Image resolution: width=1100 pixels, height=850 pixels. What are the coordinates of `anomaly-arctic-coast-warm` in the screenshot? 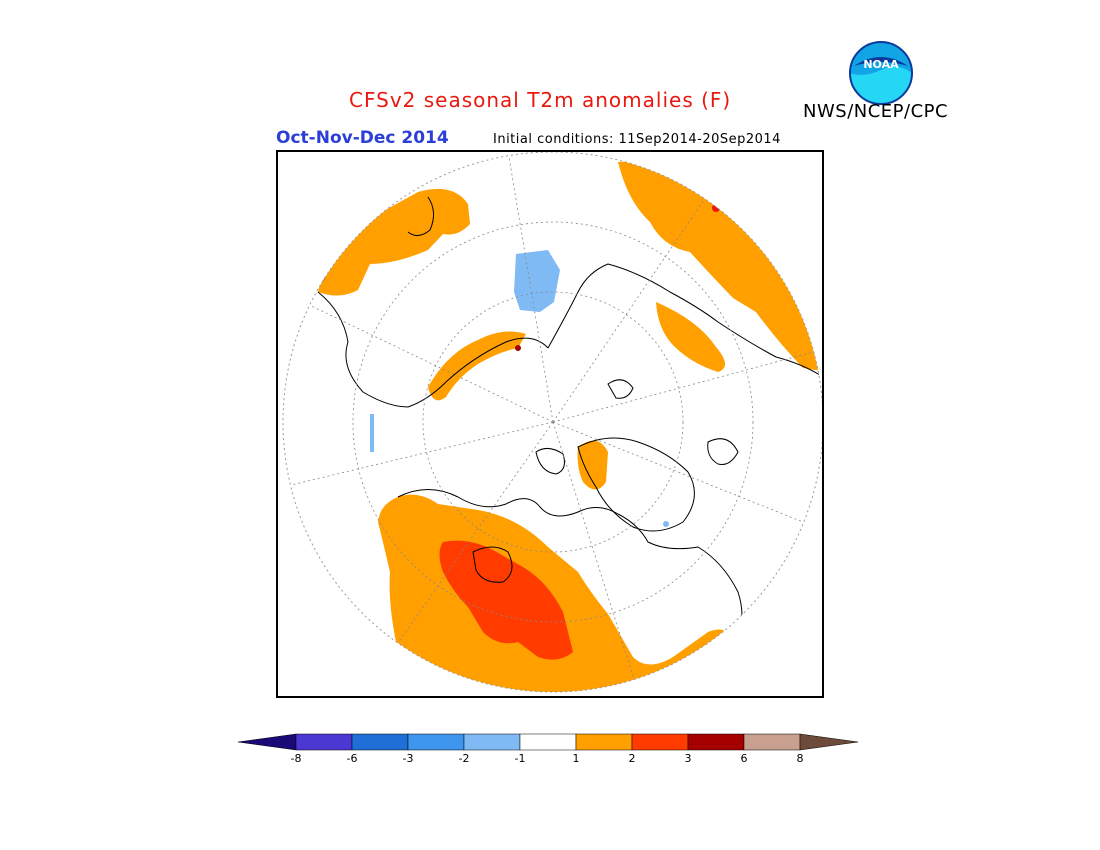 It's located at (477, 366).